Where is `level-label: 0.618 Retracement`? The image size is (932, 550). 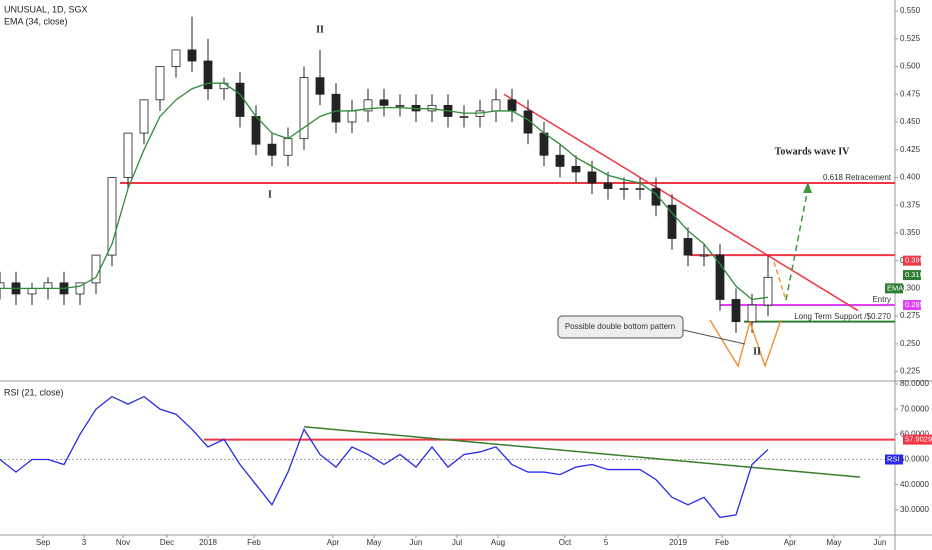
level-label: 0.618 Retracement is located at coordinates (857, 177).